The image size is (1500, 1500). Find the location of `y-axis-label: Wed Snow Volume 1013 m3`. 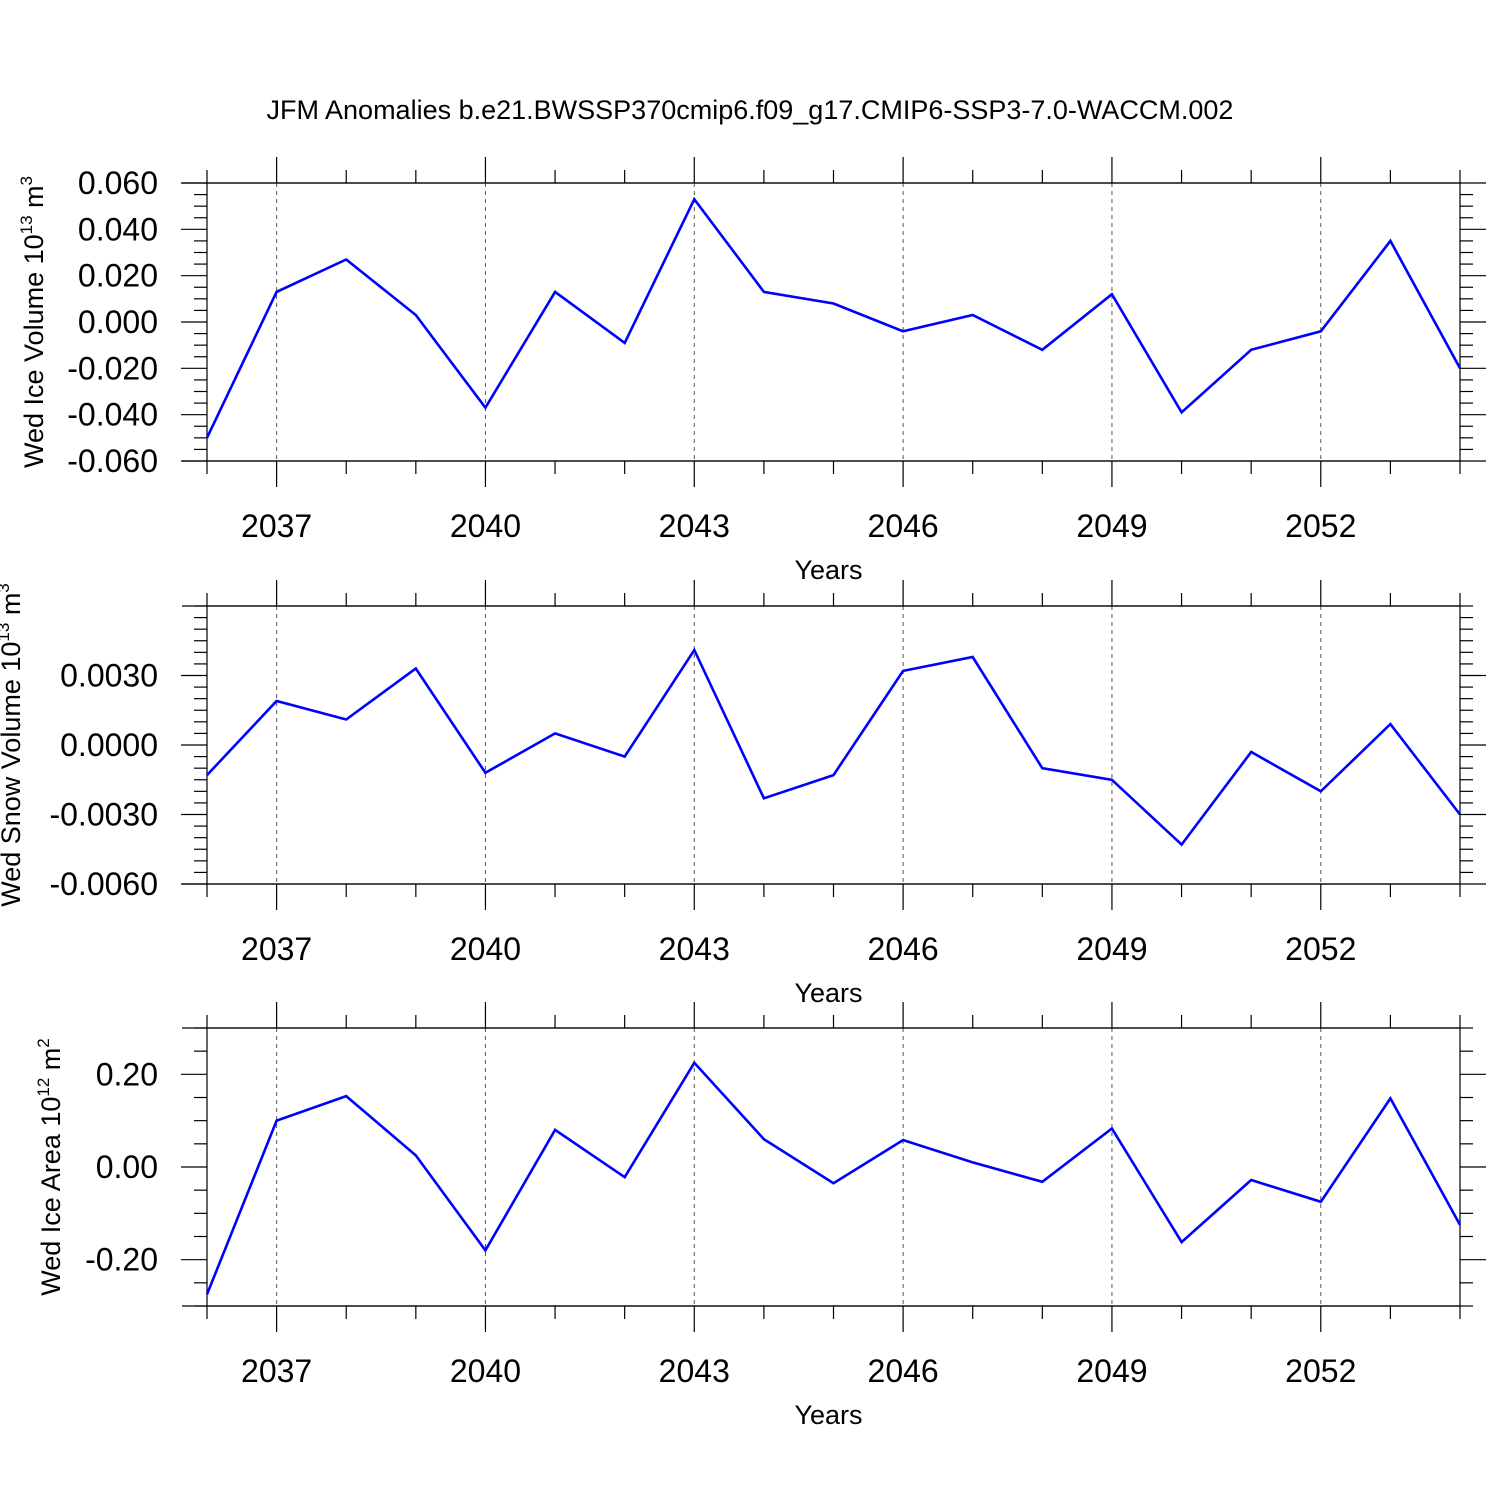

y-axis-label: Wed Snow Volume 1013 m3 is located at coordinates (13, 745).